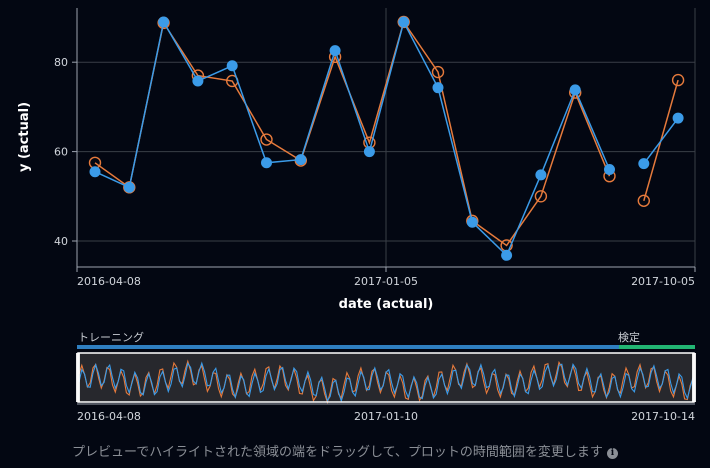 Image resolution: width=710 pixels, height=468 pixels. What do you see at coordinates (663, 281) in the screenshot?
I see `x-tick-label: 2017-10-05` at bounding box center [663, 281].